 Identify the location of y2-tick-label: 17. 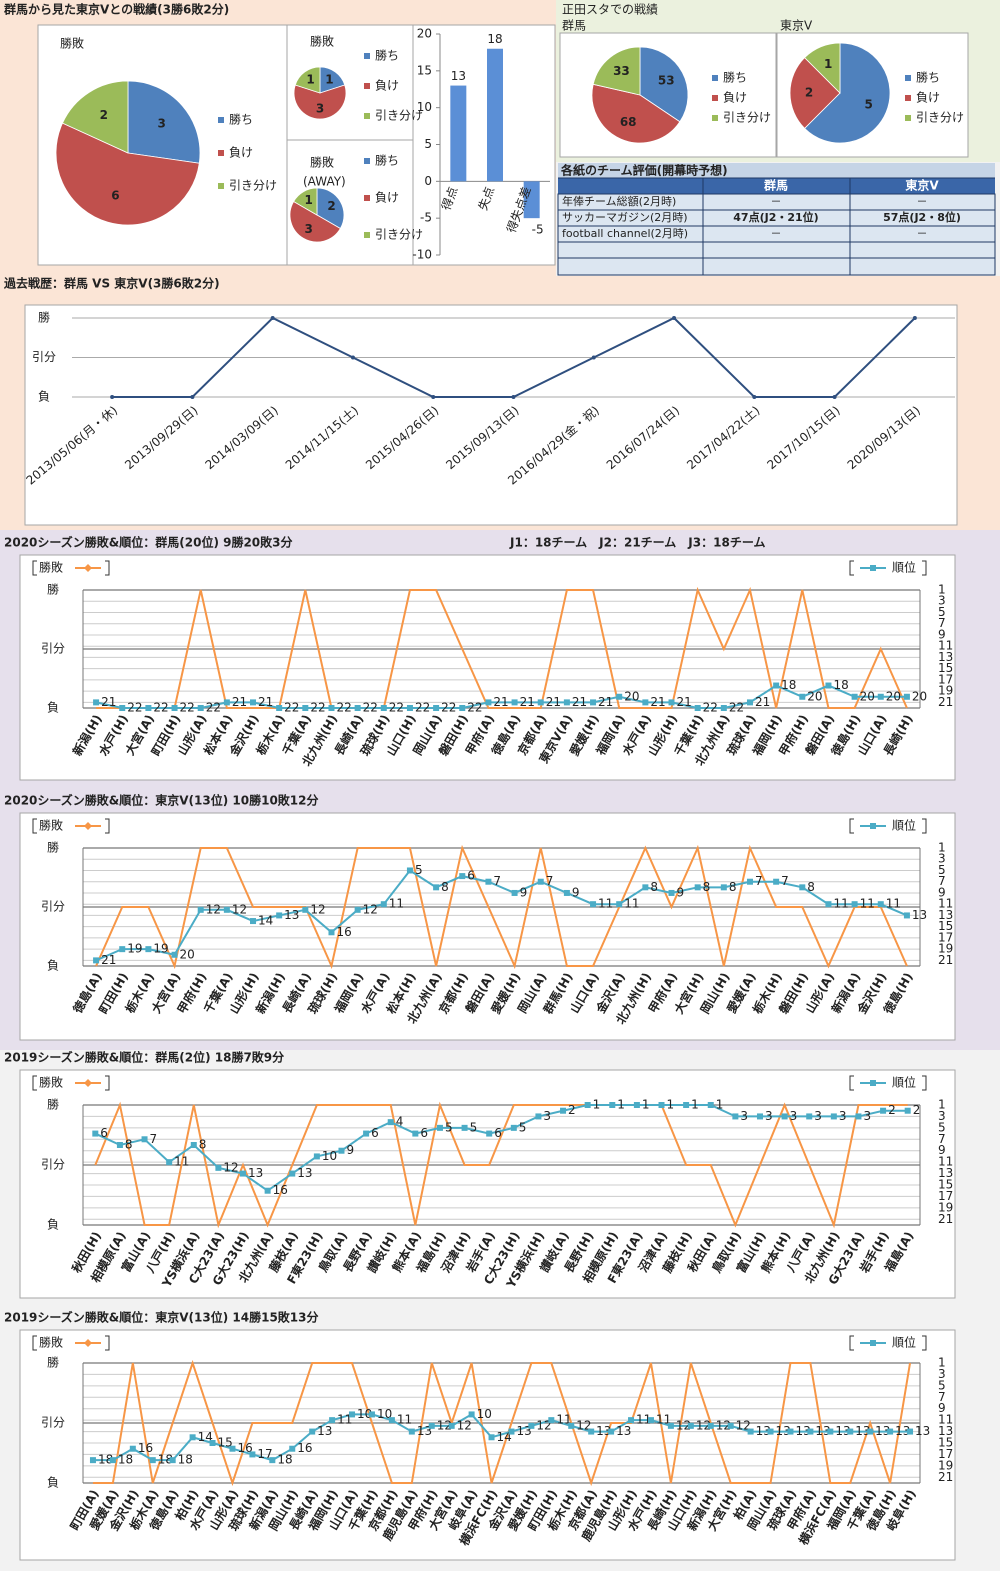
(945, 679).